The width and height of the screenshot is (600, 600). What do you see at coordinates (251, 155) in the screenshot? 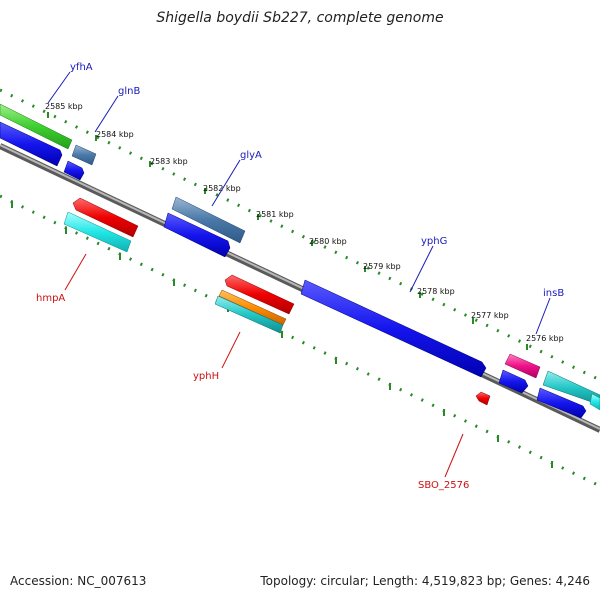
I see `gene-label-glyA: glyA` at bounding box center [251, 155].